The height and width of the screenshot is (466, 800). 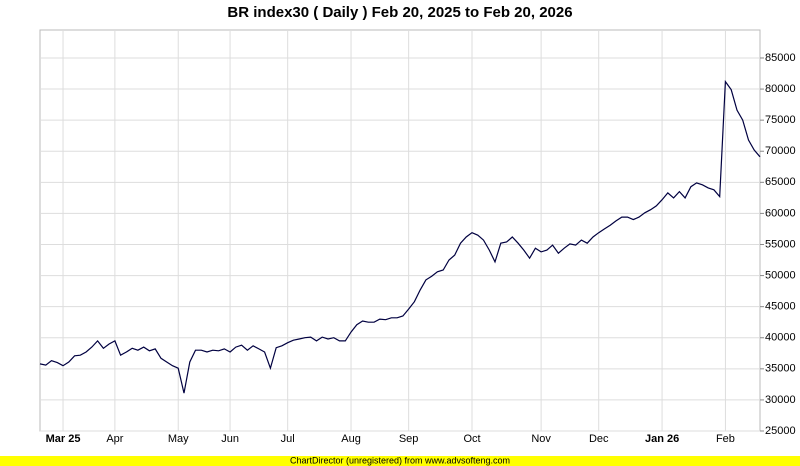 I want to click on x-tick-label: Mar 25, so click(x=63, y=439).